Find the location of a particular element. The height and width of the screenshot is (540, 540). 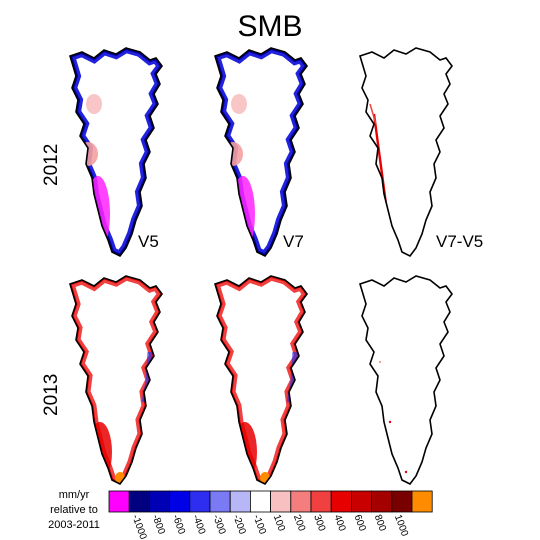

colorbar-tick-label: -300 is located at coordinates (218, 524).